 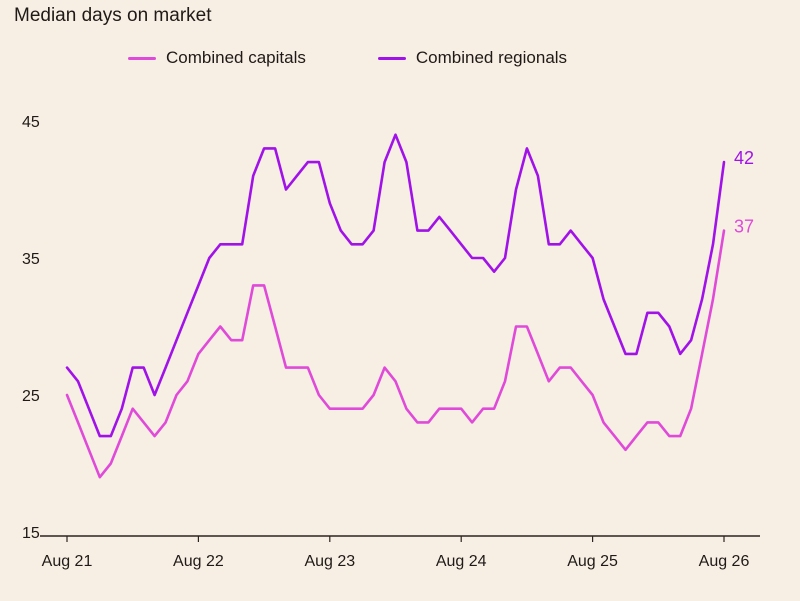 What do you see at coordinates (744, 192) in the screenshot?
I see `end-labels: 37 42` at bounding box center [744, 192].